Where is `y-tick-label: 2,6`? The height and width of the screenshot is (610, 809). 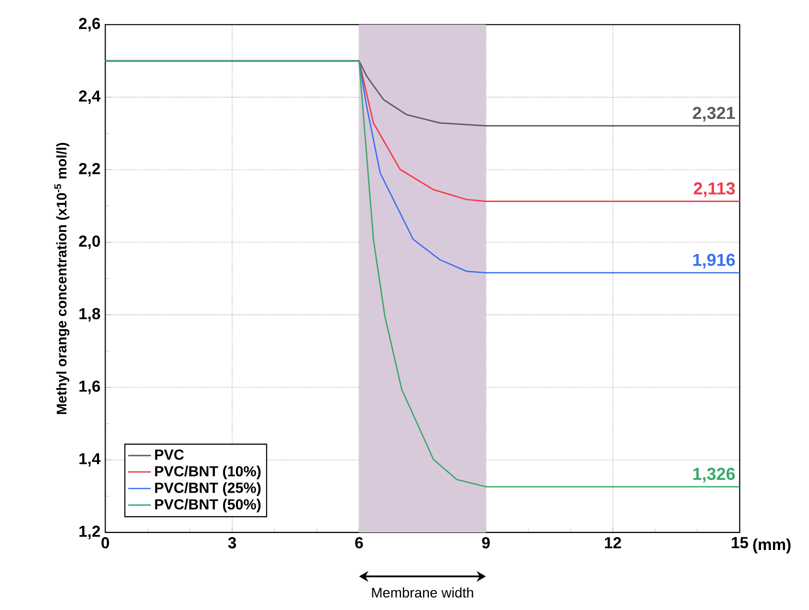
y-tick-label: 2,6 is located at coordinates (89, 25).